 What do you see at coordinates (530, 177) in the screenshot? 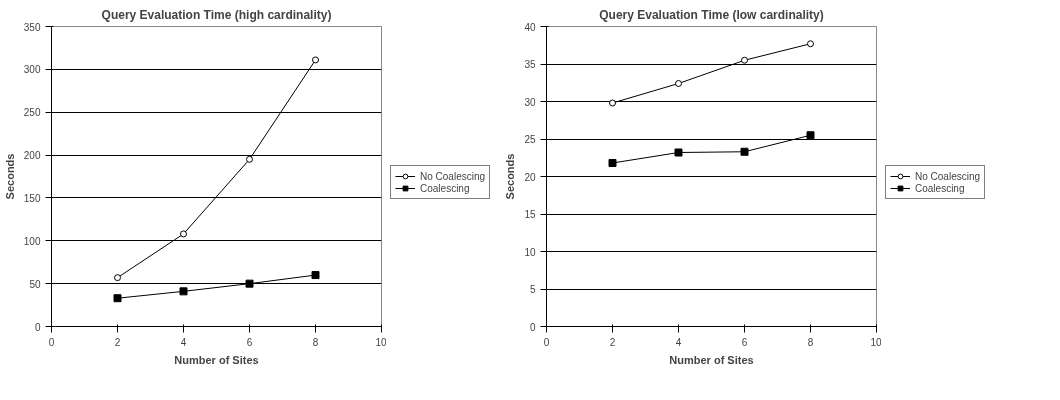
I see `y-tick-label: 20` at bounding box center [530, 177].